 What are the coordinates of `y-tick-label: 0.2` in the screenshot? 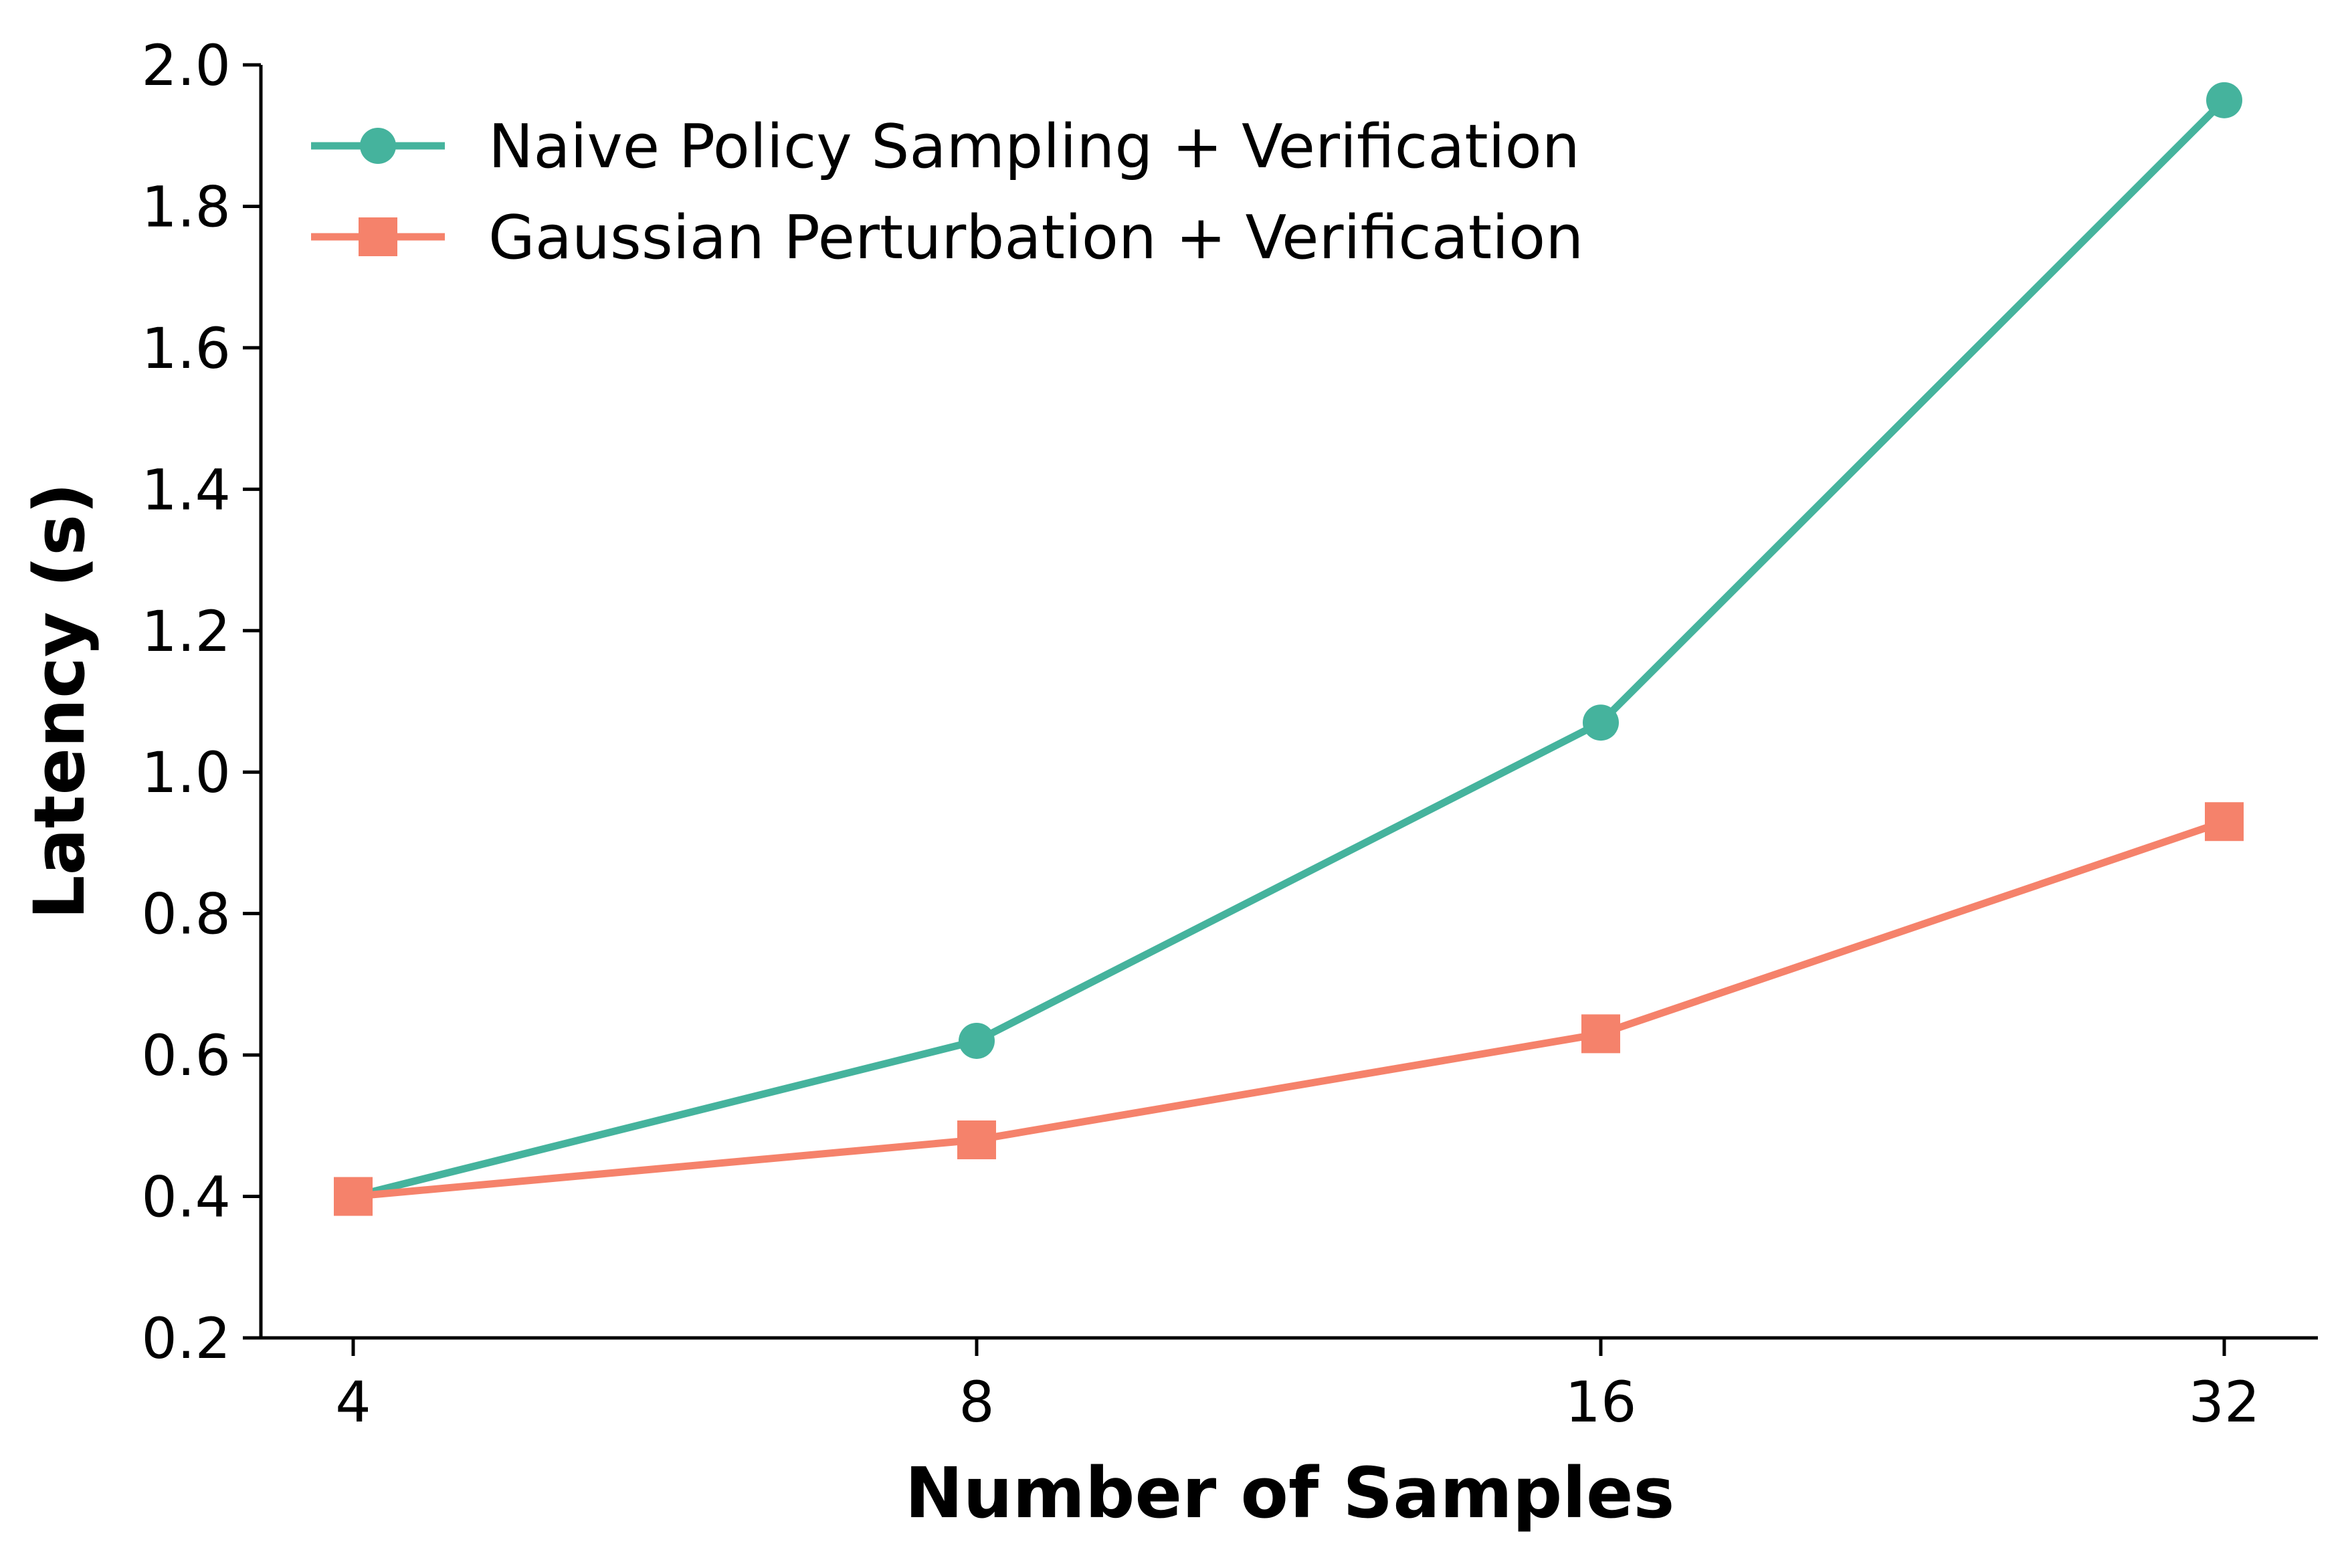 It's located at (186, 1338).